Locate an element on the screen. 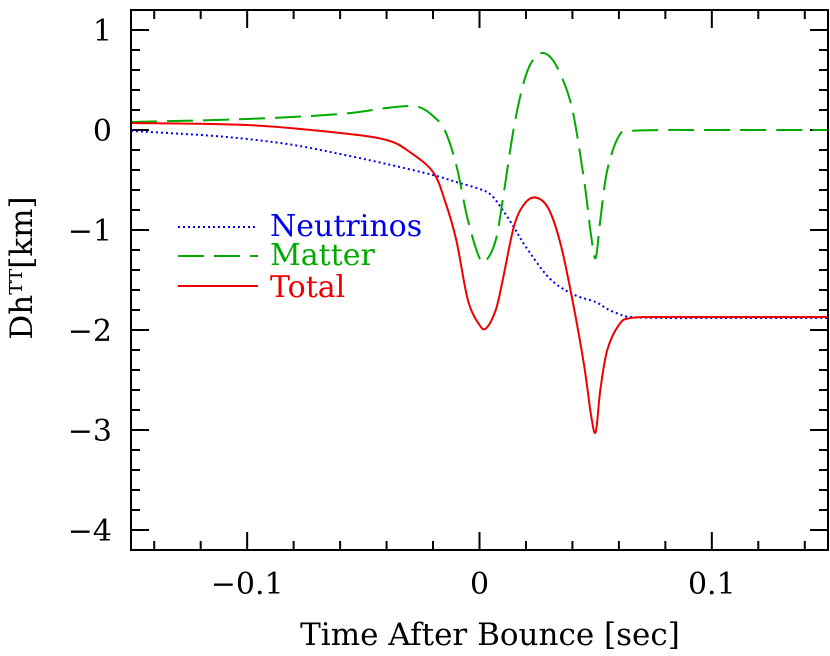  x-axis-title: Time After Bounce [sec] is located at coordinates (490, 635).